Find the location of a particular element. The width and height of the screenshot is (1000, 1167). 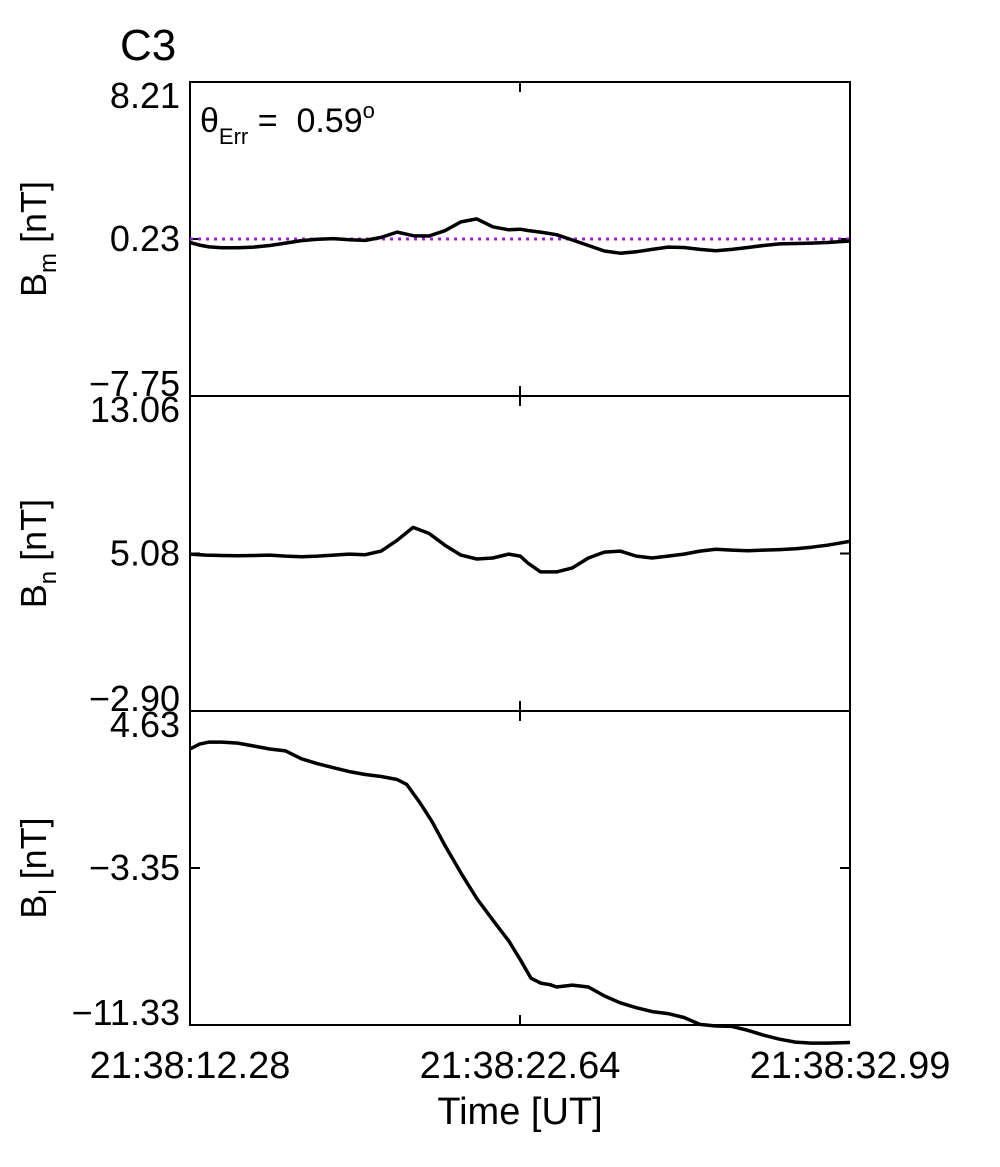

y-axis-label-Bl: Bl [nT] is located at coordinates (37, 867).